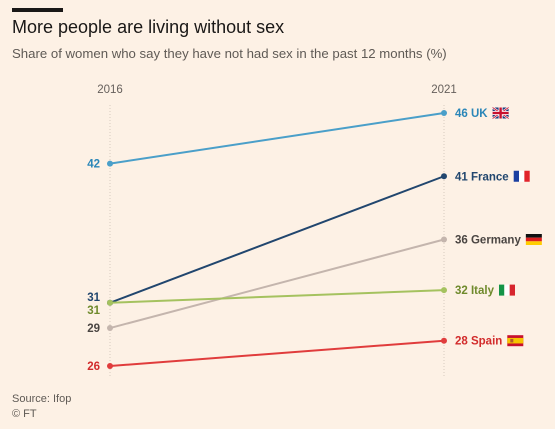  I want to click on end-label-uk: 46 UK, so click(471, 114).